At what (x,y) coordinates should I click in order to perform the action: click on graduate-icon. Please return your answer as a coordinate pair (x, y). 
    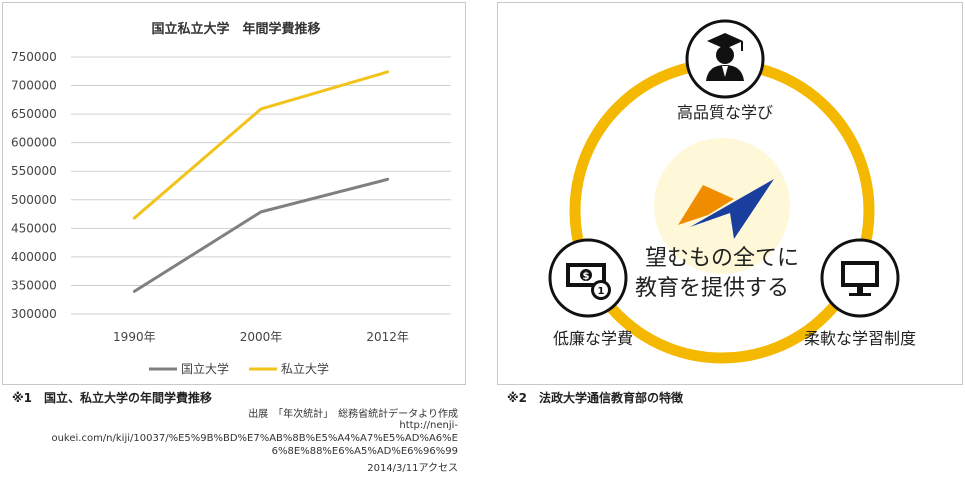
    Looking at the image, I should click on (725, 57).